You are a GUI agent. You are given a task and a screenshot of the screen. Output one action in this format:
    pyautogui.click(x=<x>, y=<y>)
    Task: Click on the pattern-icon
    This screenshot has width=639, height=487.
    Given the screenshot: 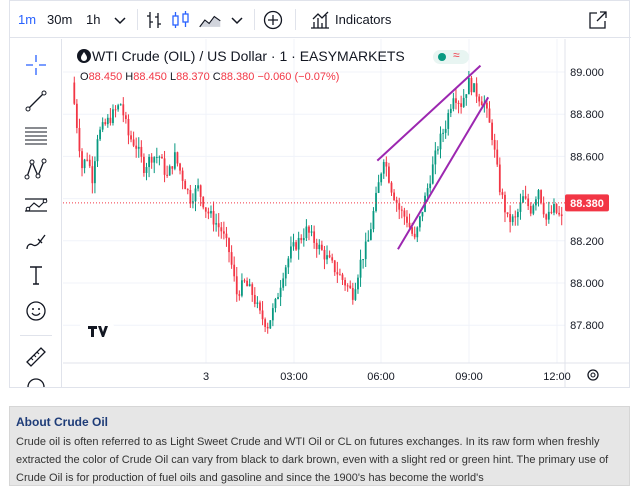 What is the action you would take?
    pyautogui.click(x=36, y=169)
    